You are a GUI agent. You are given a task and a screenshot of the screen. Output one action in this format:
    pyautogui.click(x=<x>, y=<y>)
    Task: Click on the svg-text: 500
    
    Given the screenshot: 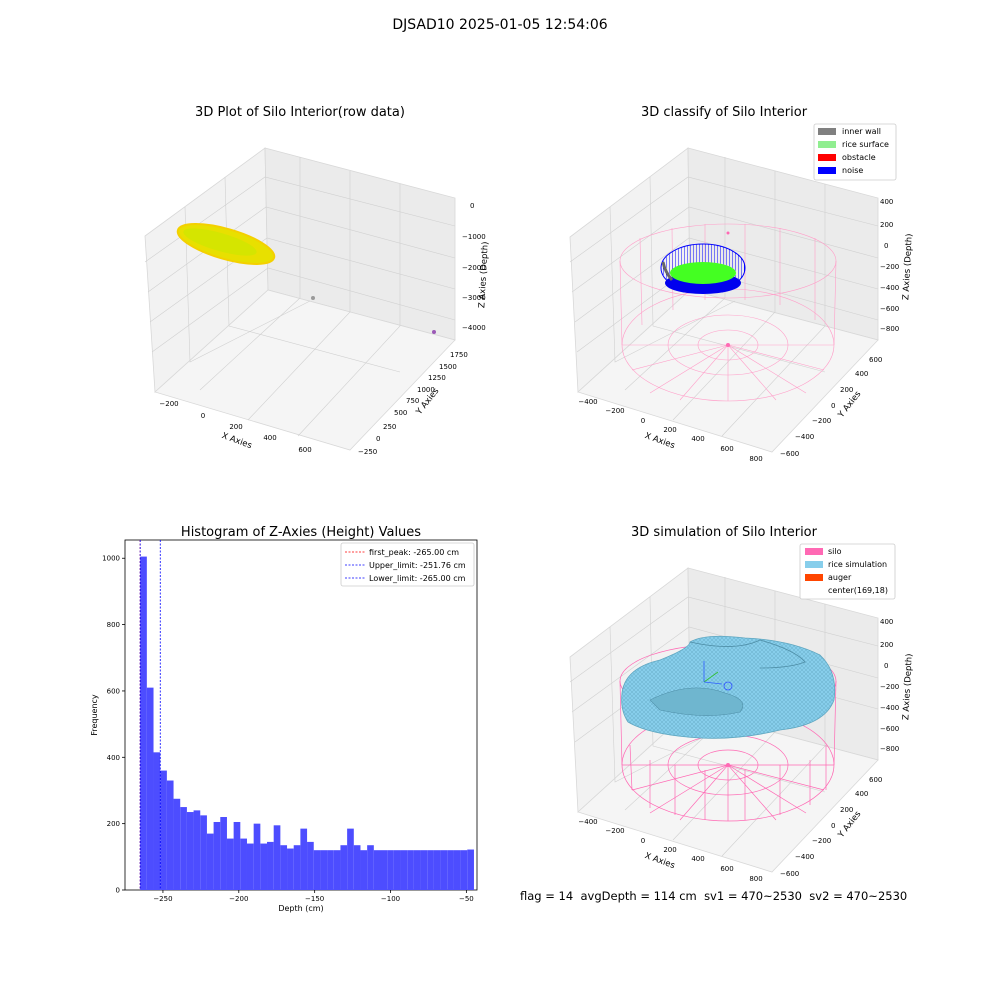 What is the action you would take?
    pyautogui.click(x=400, y=413)
    